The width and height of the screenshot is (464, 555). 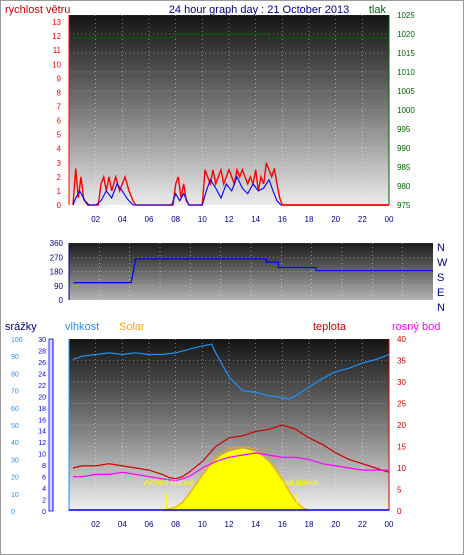 What do you see at coordinates (59, 106) in the screenshot?
I see `wind-speed-tick-label: 7` at bounding box center [59, 106].